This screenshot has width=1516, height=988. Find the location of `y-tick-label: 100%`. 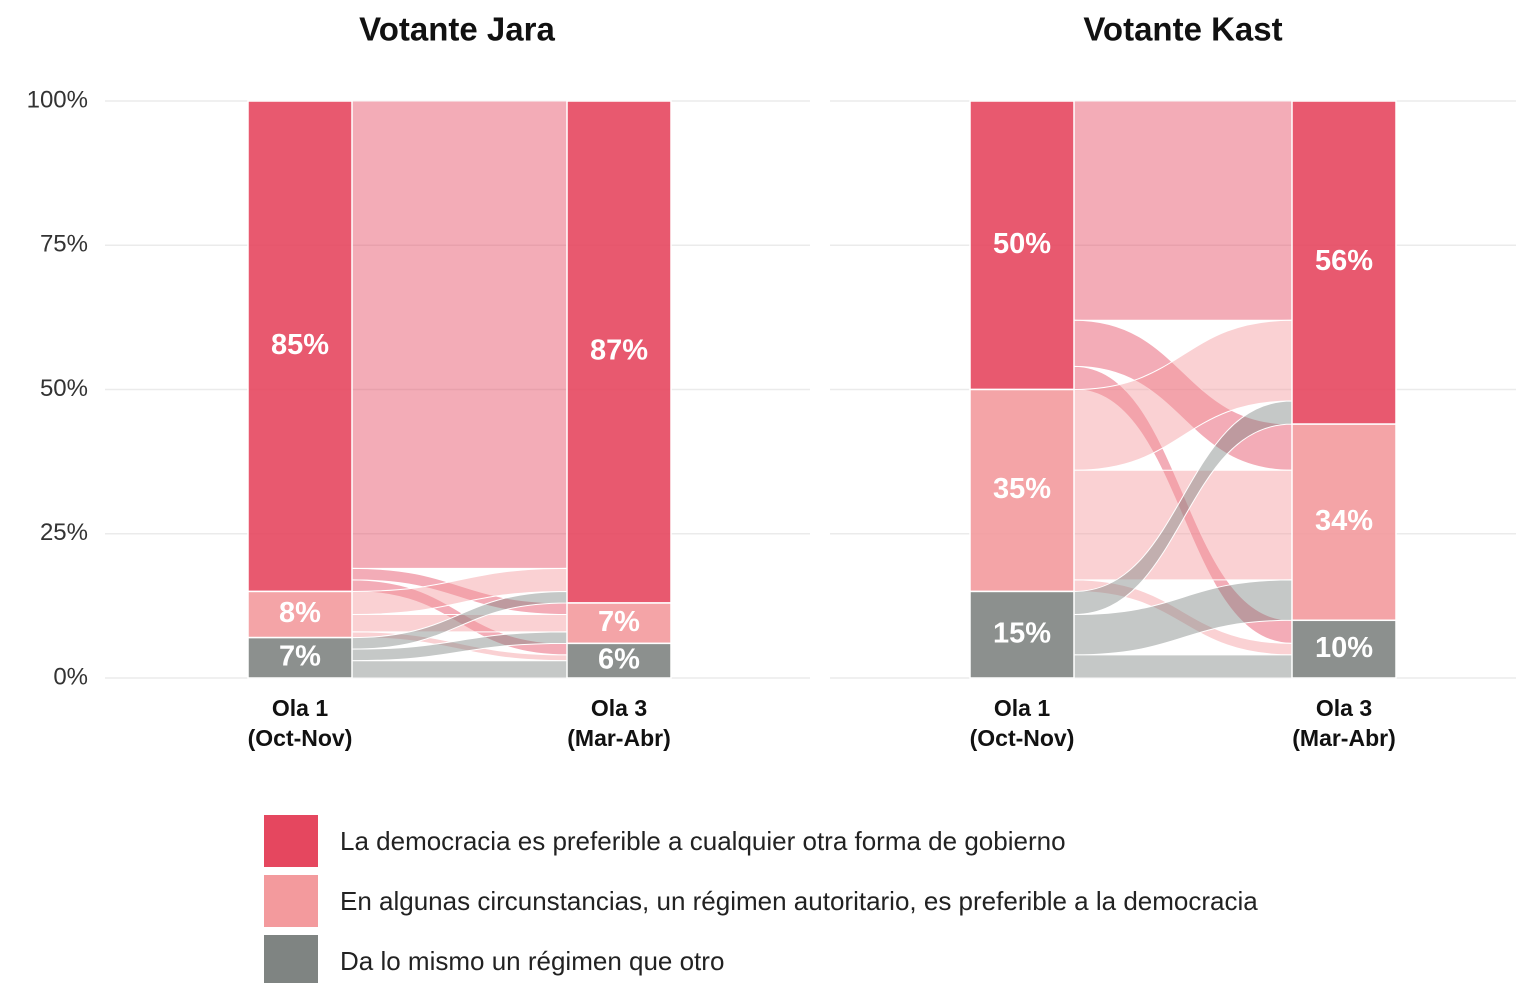

y-tick-label: 100% is located at coordinates (57, 99).